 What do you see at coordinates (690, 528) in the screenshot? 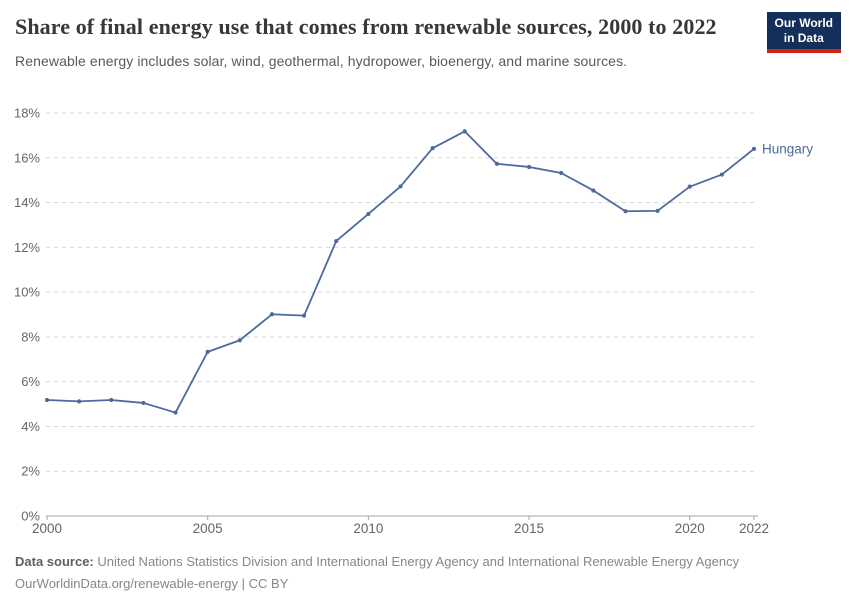
I see `x-tick-label: 2020` at bounding box center [690, 528].